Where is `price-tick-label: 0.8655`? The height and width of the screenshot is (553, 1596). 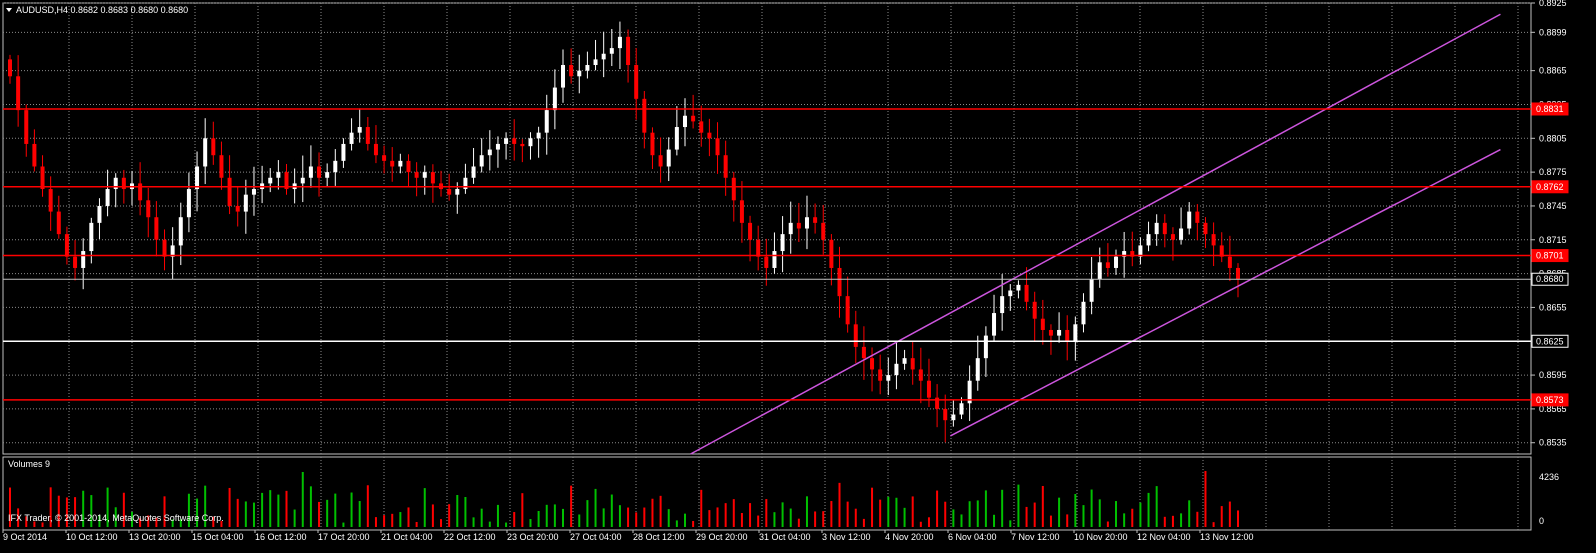 price-tick-label: 0.8655 is located at coordinates (1553, 307).